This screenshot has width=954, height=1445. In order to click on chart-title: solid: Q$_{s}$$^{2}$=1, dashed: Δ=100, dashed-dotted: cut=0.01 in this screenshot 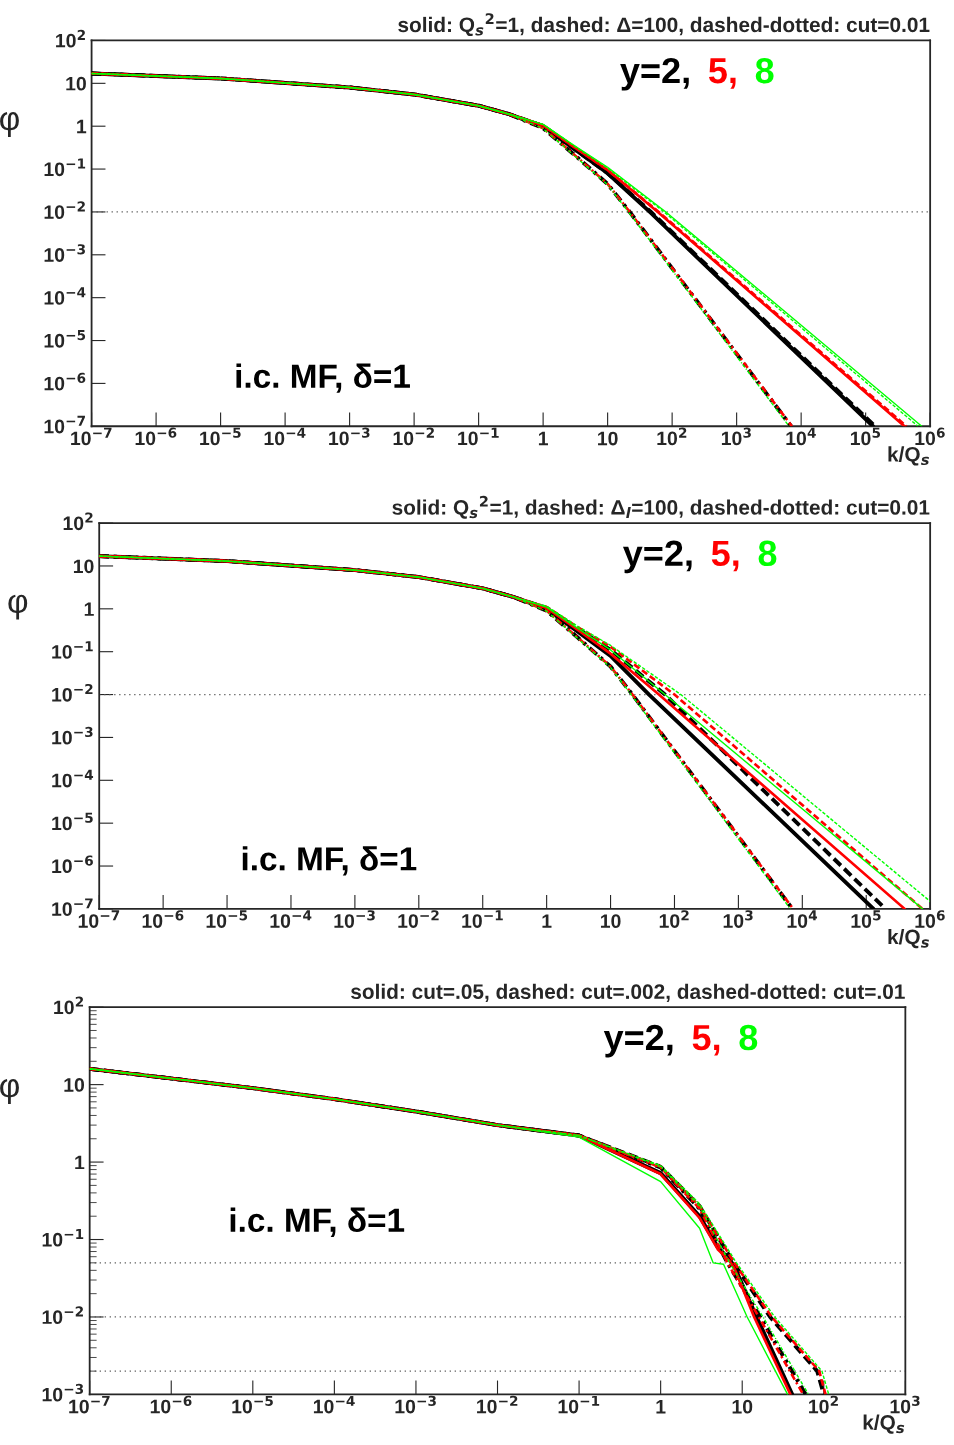, I will do `click(664, 25)`.